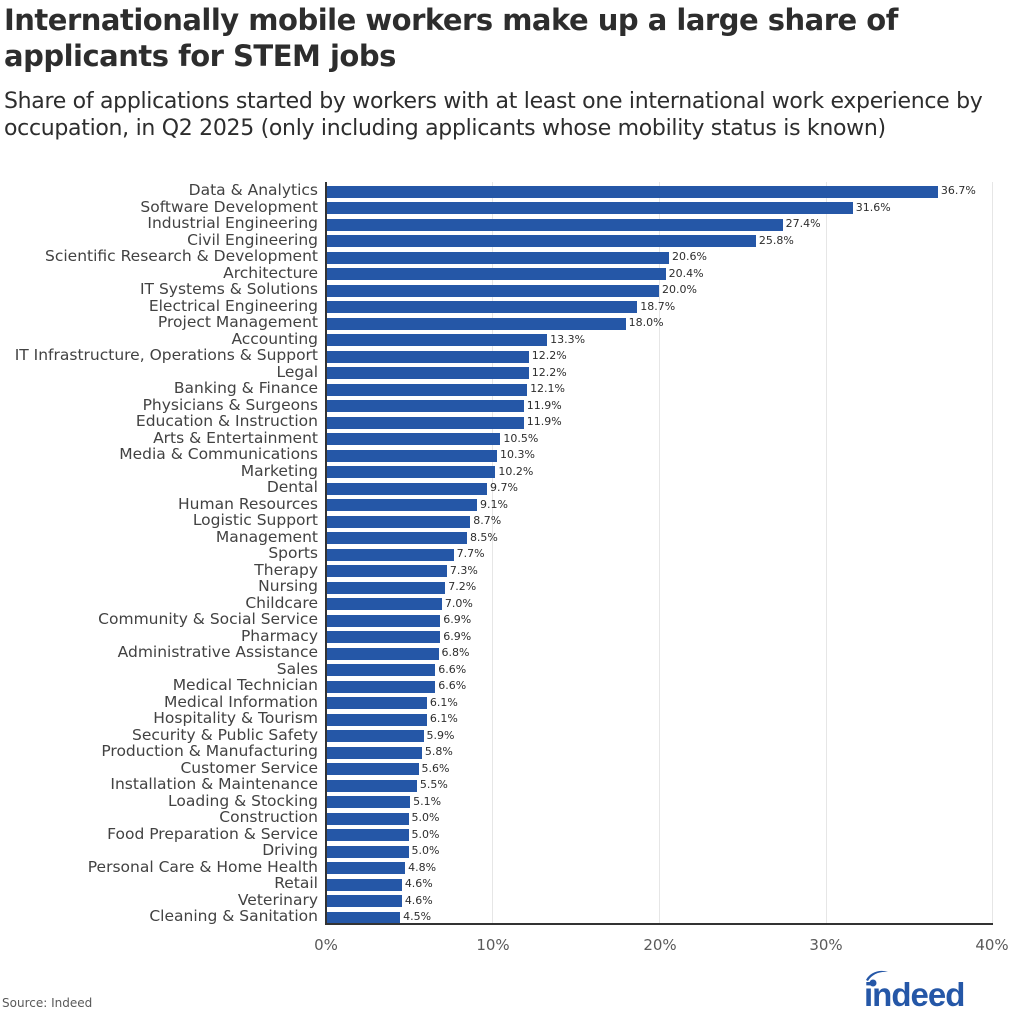  What do you see at coordinates (270, 272) in the screenshot?
I see `category-label: Architecture` at bounding box center [270, 272].